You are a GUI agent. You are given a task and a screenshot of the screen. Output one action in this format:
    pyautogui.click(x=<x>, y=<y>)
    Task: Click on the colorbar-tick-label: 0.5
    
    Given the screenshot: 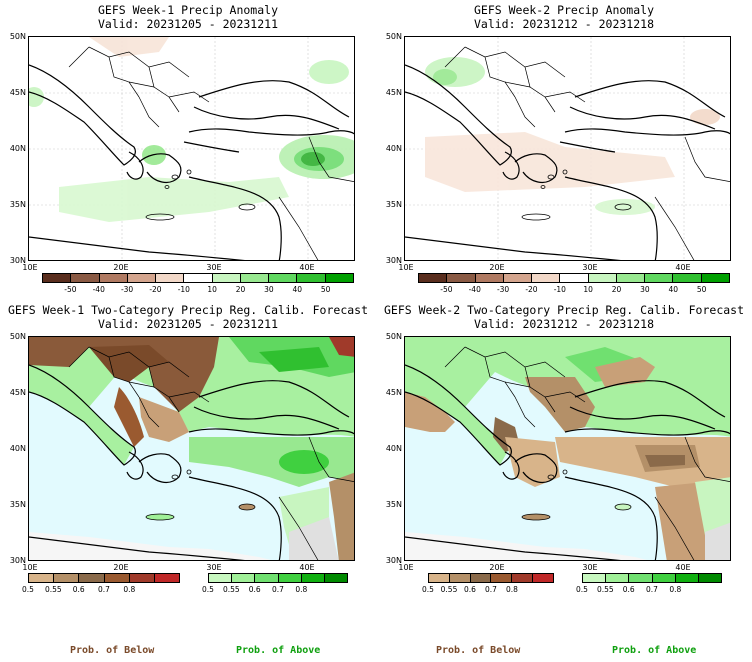 What is the action you would take?
    pyautogui.click(x=582, y=589)
    